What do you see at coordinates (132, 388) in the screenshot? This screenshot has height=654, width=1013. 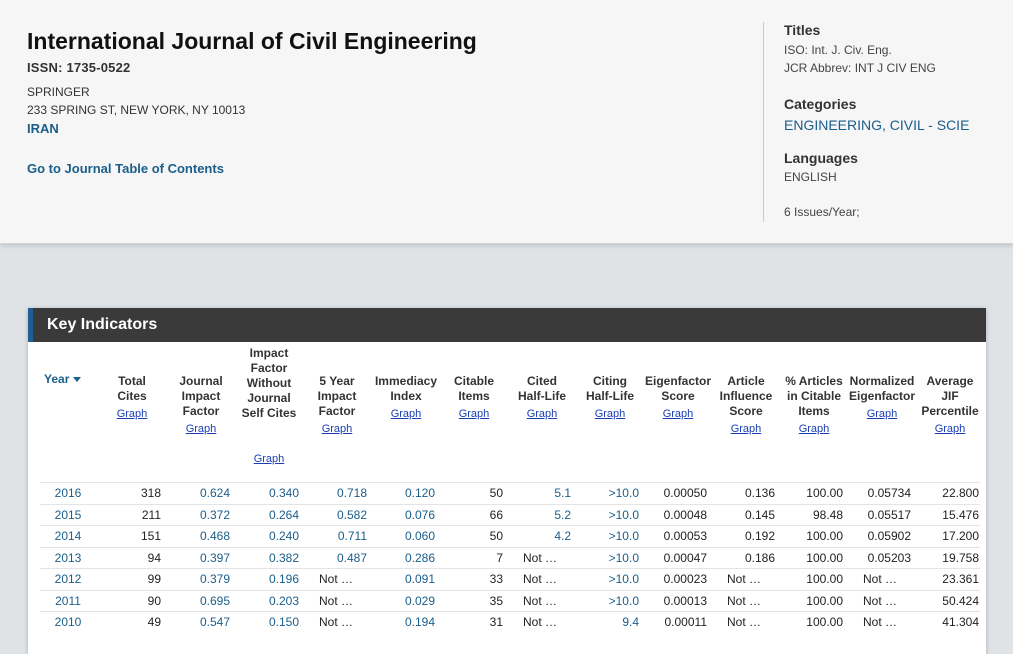 I see `column-header: Total Cites` at bounding box center [132, 388].